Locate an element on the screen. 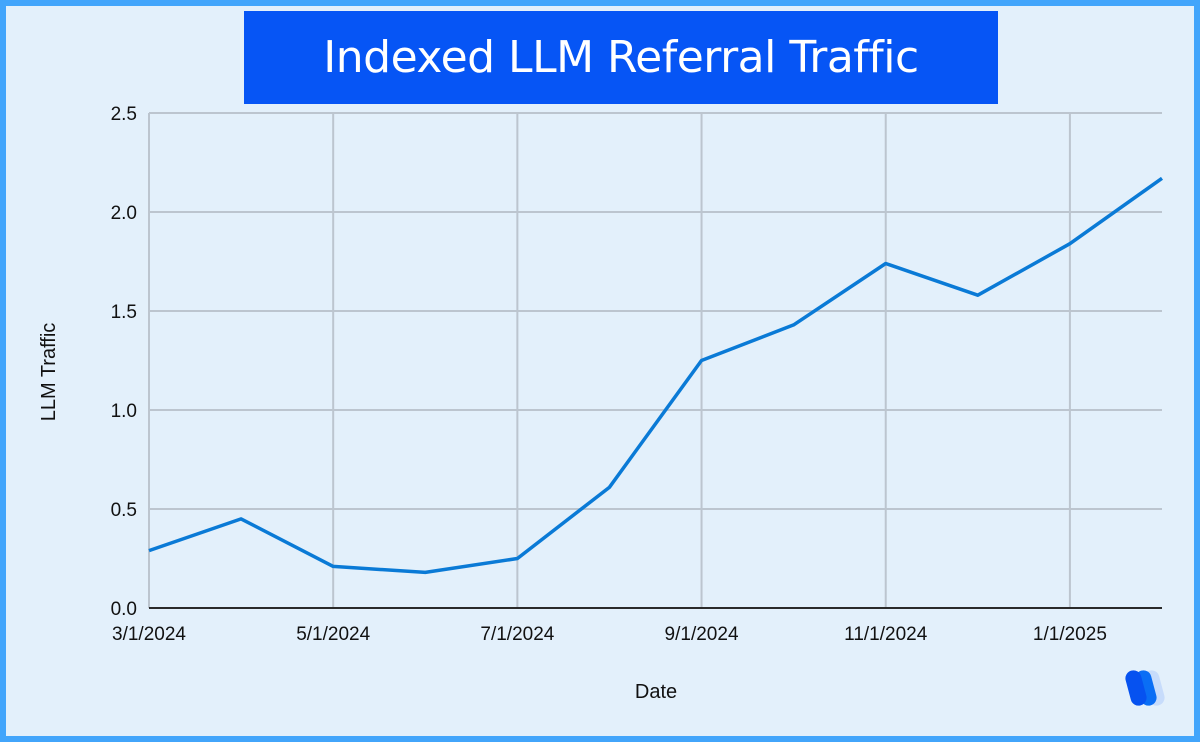  y-tick-label: 1.0 is located at coordinates (124, 411).